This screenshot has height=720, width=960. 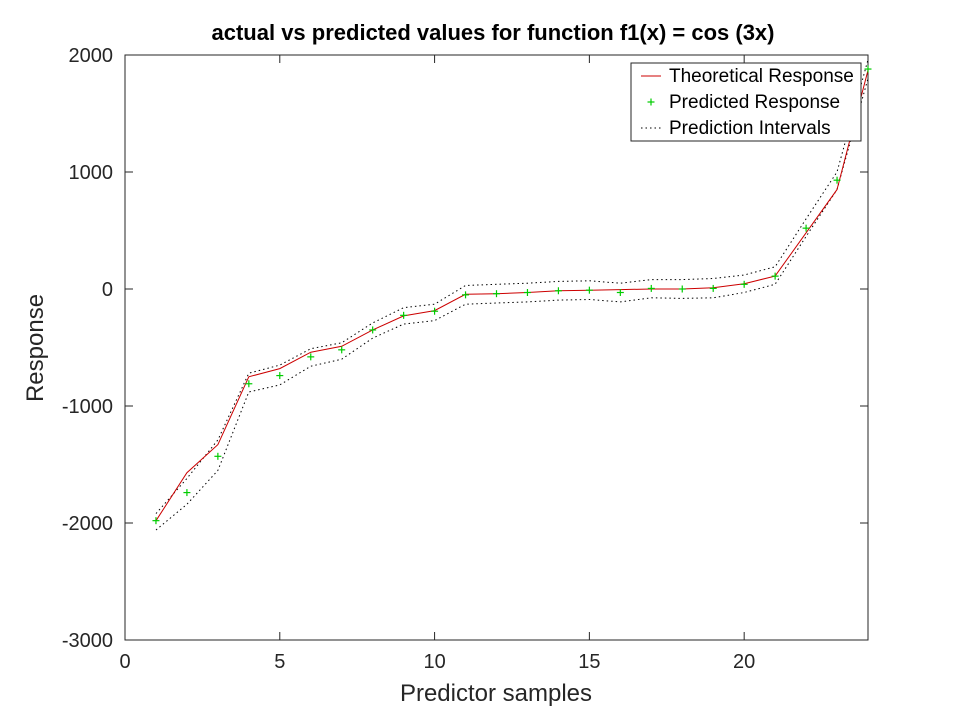 I want to click on x-tick-label: 0, so click(x=124, y=662).